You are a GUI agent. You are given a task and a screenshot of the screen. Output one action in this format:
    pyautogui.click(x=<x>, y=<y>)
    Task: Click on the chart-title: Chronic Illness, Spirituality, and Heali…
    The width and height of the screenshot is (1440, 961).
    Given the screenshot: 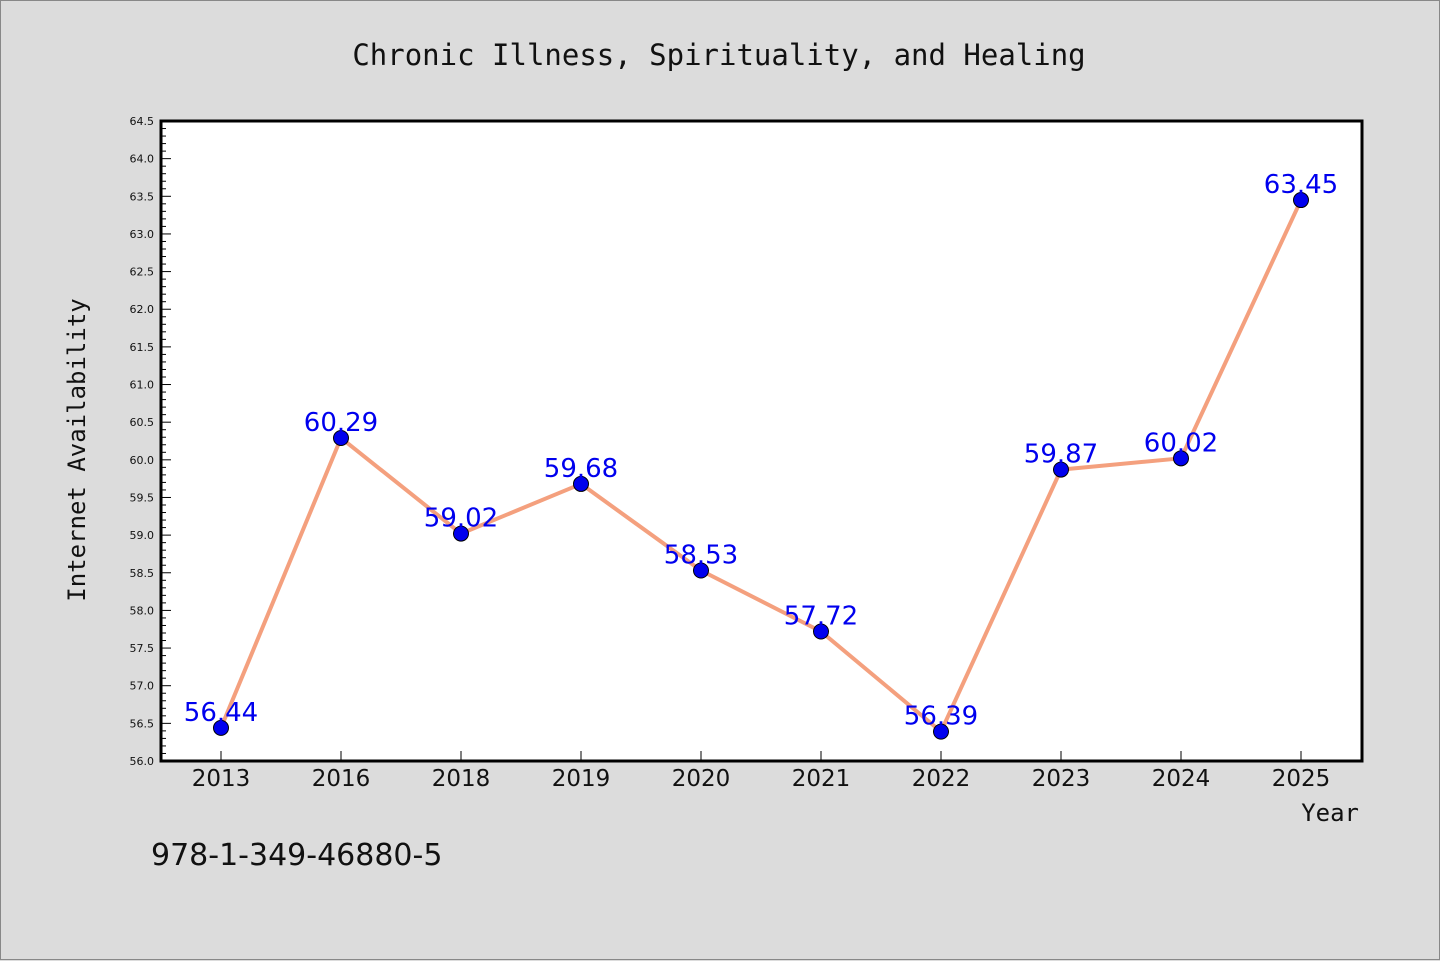 What is the action you would take?
    pyautogui.click(x=718, y=55)
    